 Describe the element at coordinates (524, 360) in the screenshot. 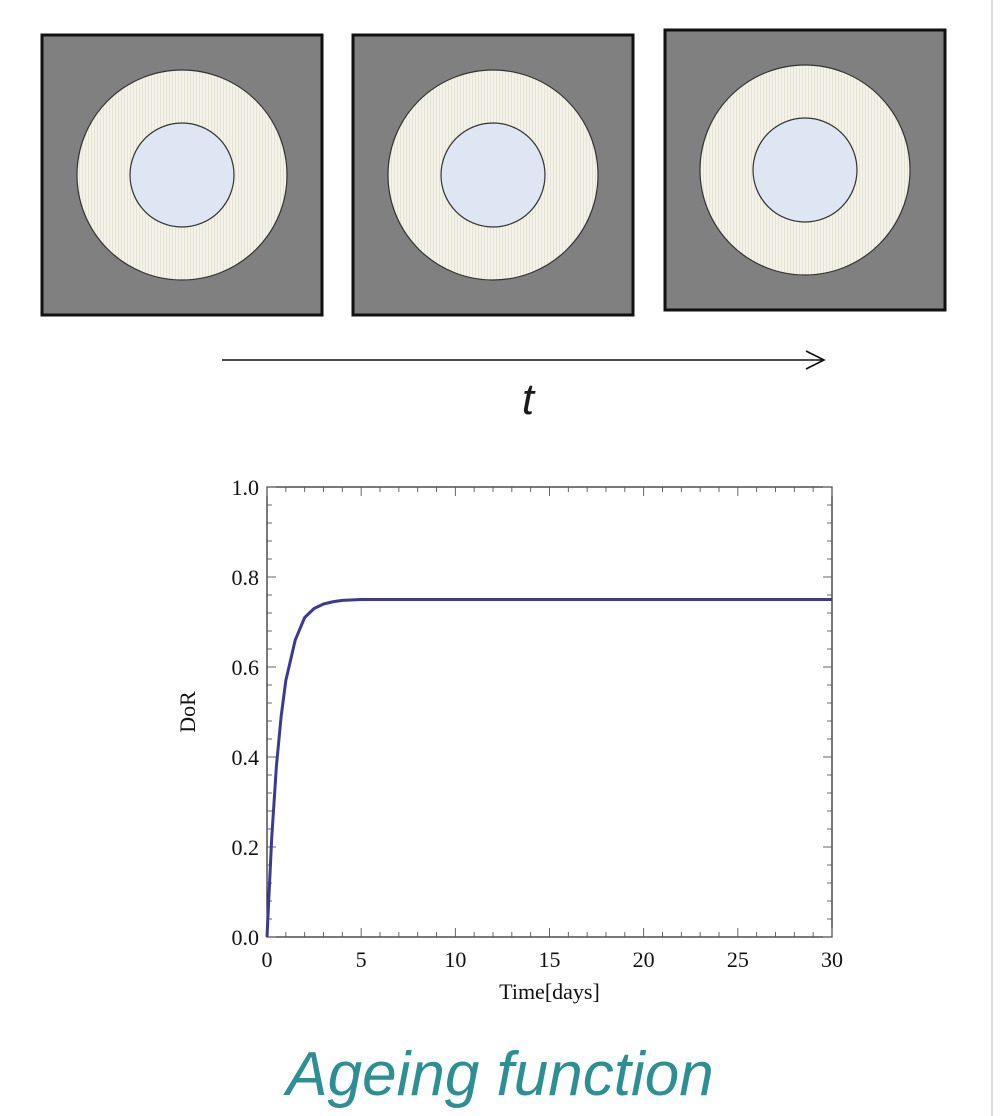

I see `time-arrow` at that location.